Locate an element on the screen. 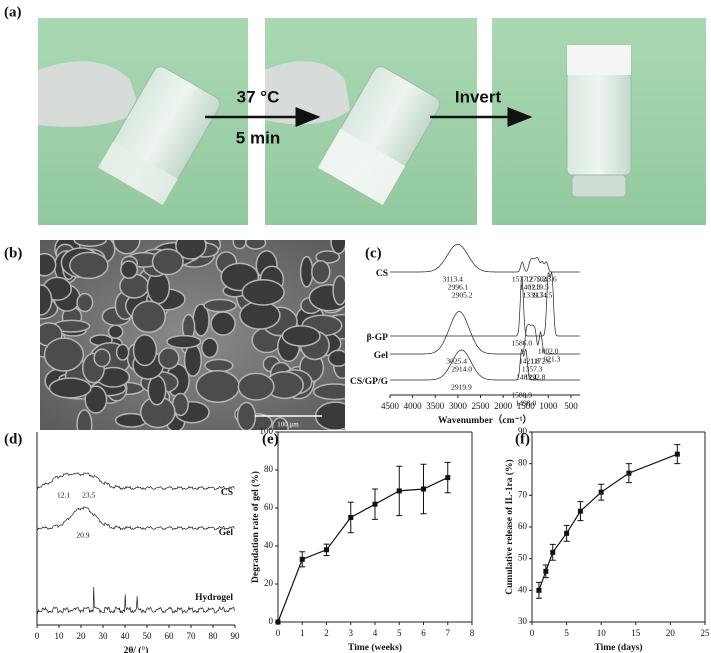 The width and height of the screenshot is (711, 653). x-tick-label: 50 is located at coordinates (148, 636).